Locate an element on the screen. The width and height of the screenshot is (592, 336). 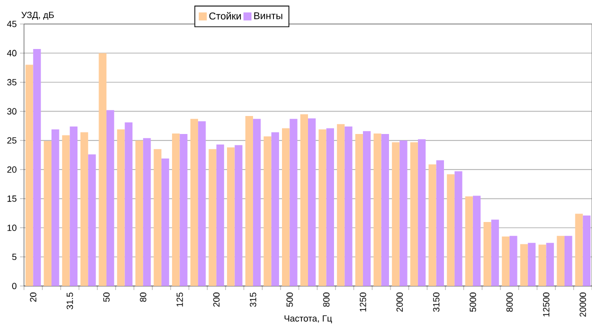
y-tick-label: 35 is located at coordinates (11, 82).